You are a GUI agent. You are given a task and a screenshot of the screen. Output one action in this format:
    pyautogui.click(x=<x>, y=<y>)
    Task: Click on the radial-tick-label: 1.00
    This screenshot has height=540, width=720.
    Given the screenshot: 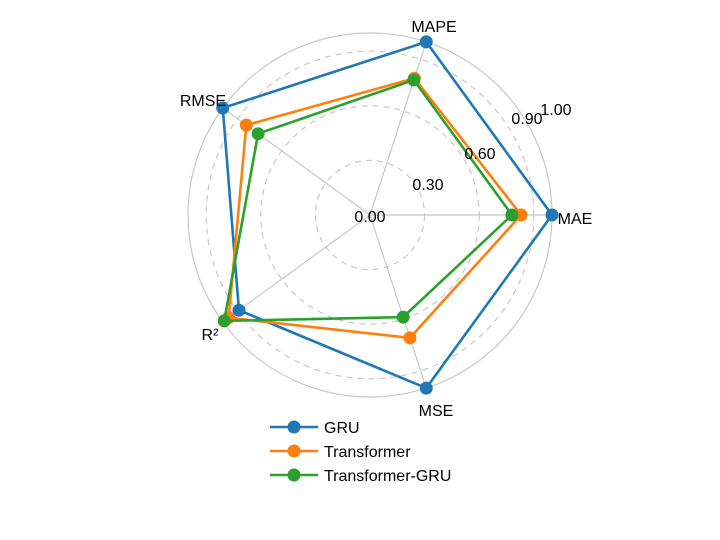 What is the action you would take?
    pyautogui.click(x=555, y=110)
    